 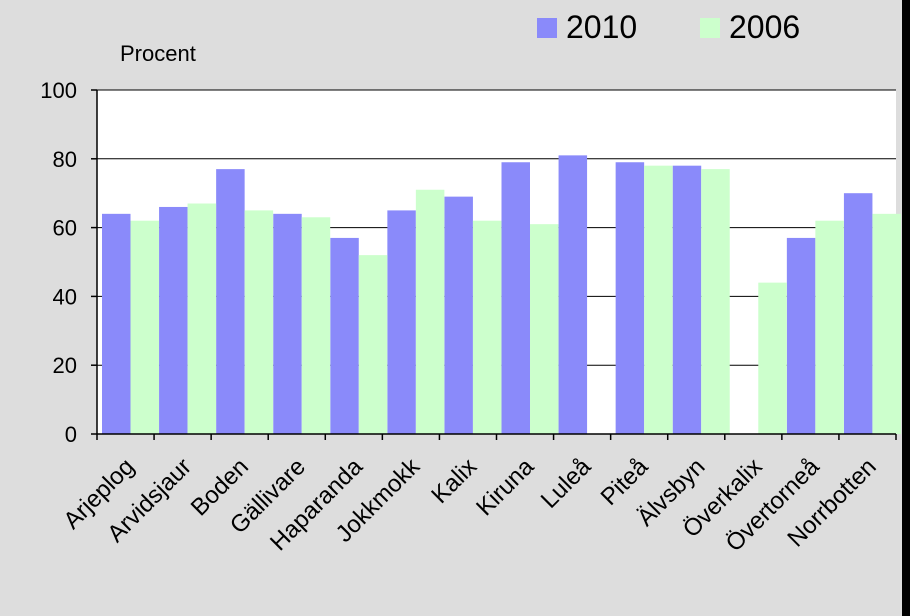 I want to click on bar-2006-Jokkmokk, so click(x=430, y=311).